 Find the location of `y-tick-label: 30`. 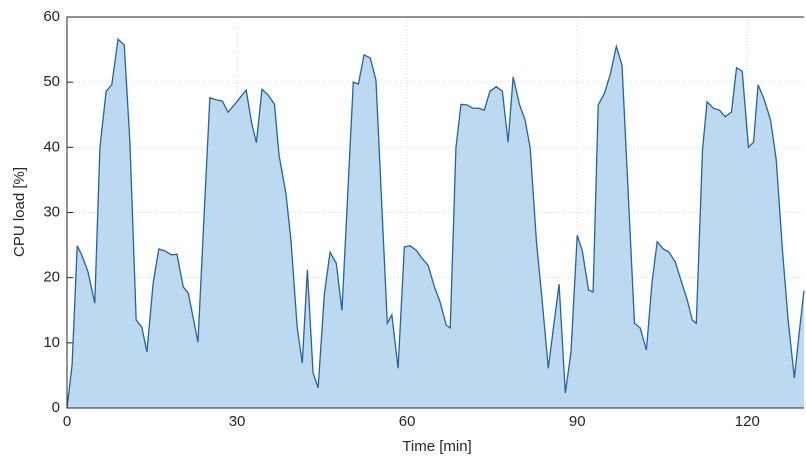

y-tick-label: 30 is located at coordinates (51, 211).